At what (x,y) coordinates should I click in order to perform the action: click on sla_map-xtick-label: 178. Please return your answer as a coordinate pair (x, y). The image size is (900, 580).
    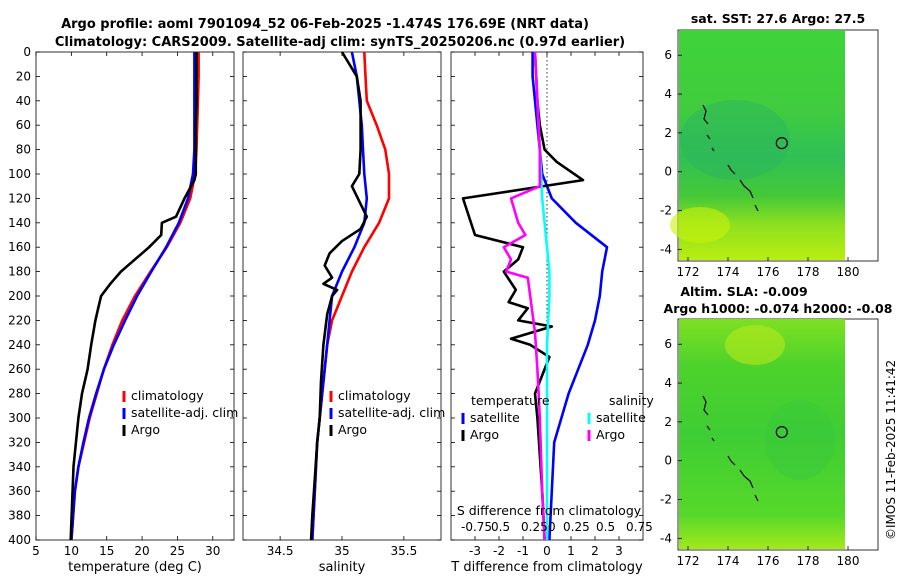
    Looking at the image, I should click on (808, 561).